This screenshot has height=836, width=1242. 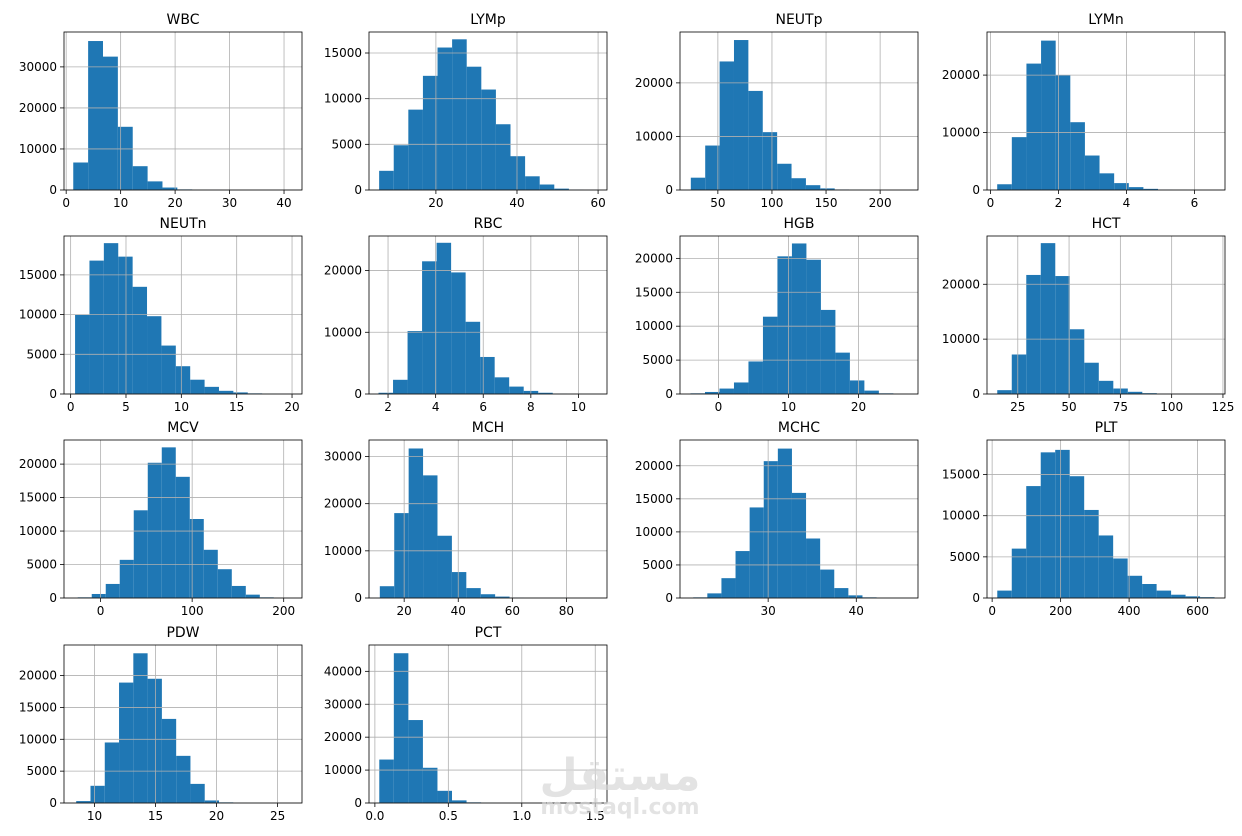 I want to click on subplot: PDW 10 15 20 25 0 5000 10000 15000 20000, so click(x=161, y=724).